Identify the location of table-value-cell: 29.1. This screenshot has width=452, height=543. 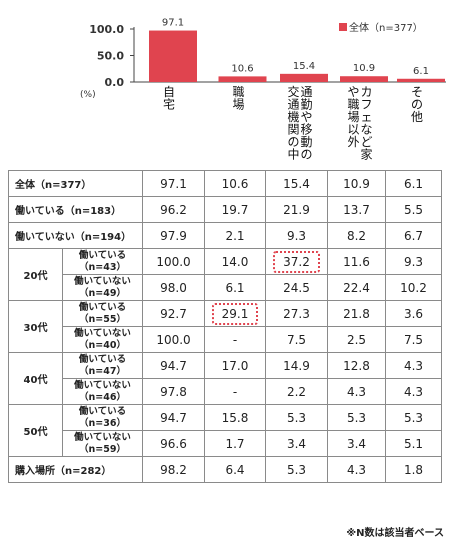
(235, 313).